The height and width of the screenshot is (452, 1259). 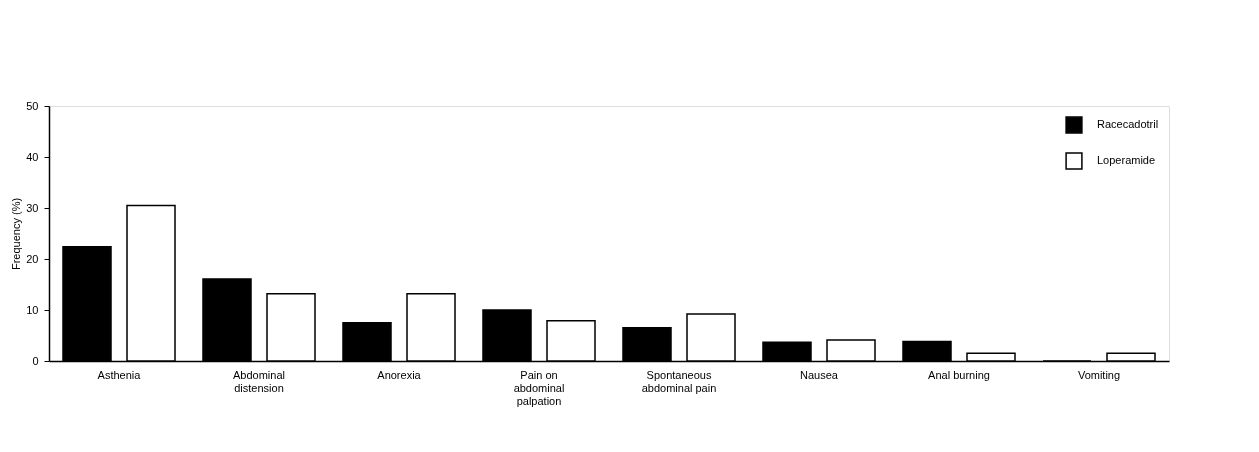 I want to click on y-tick-label: 10, so click(x=32, y=309).